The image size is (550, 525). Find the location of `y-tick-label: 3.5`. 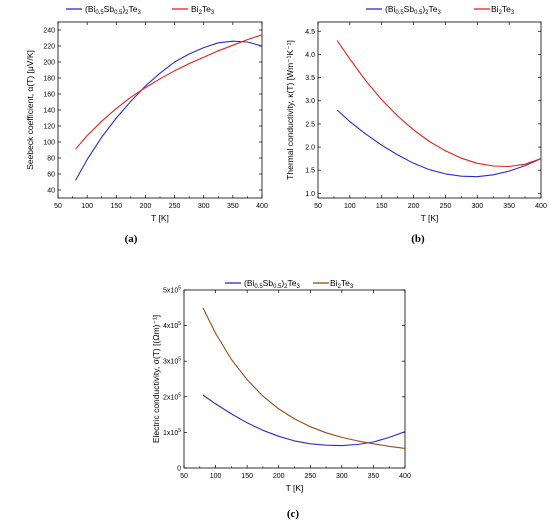

y-tick-label: 3.5 is located at coordinates (310, 78).